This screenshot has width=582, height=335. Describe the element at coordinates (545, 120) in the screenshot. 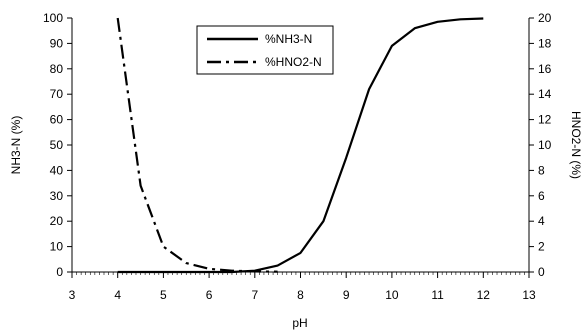

I see `y2-tick-label: 12` at that location.